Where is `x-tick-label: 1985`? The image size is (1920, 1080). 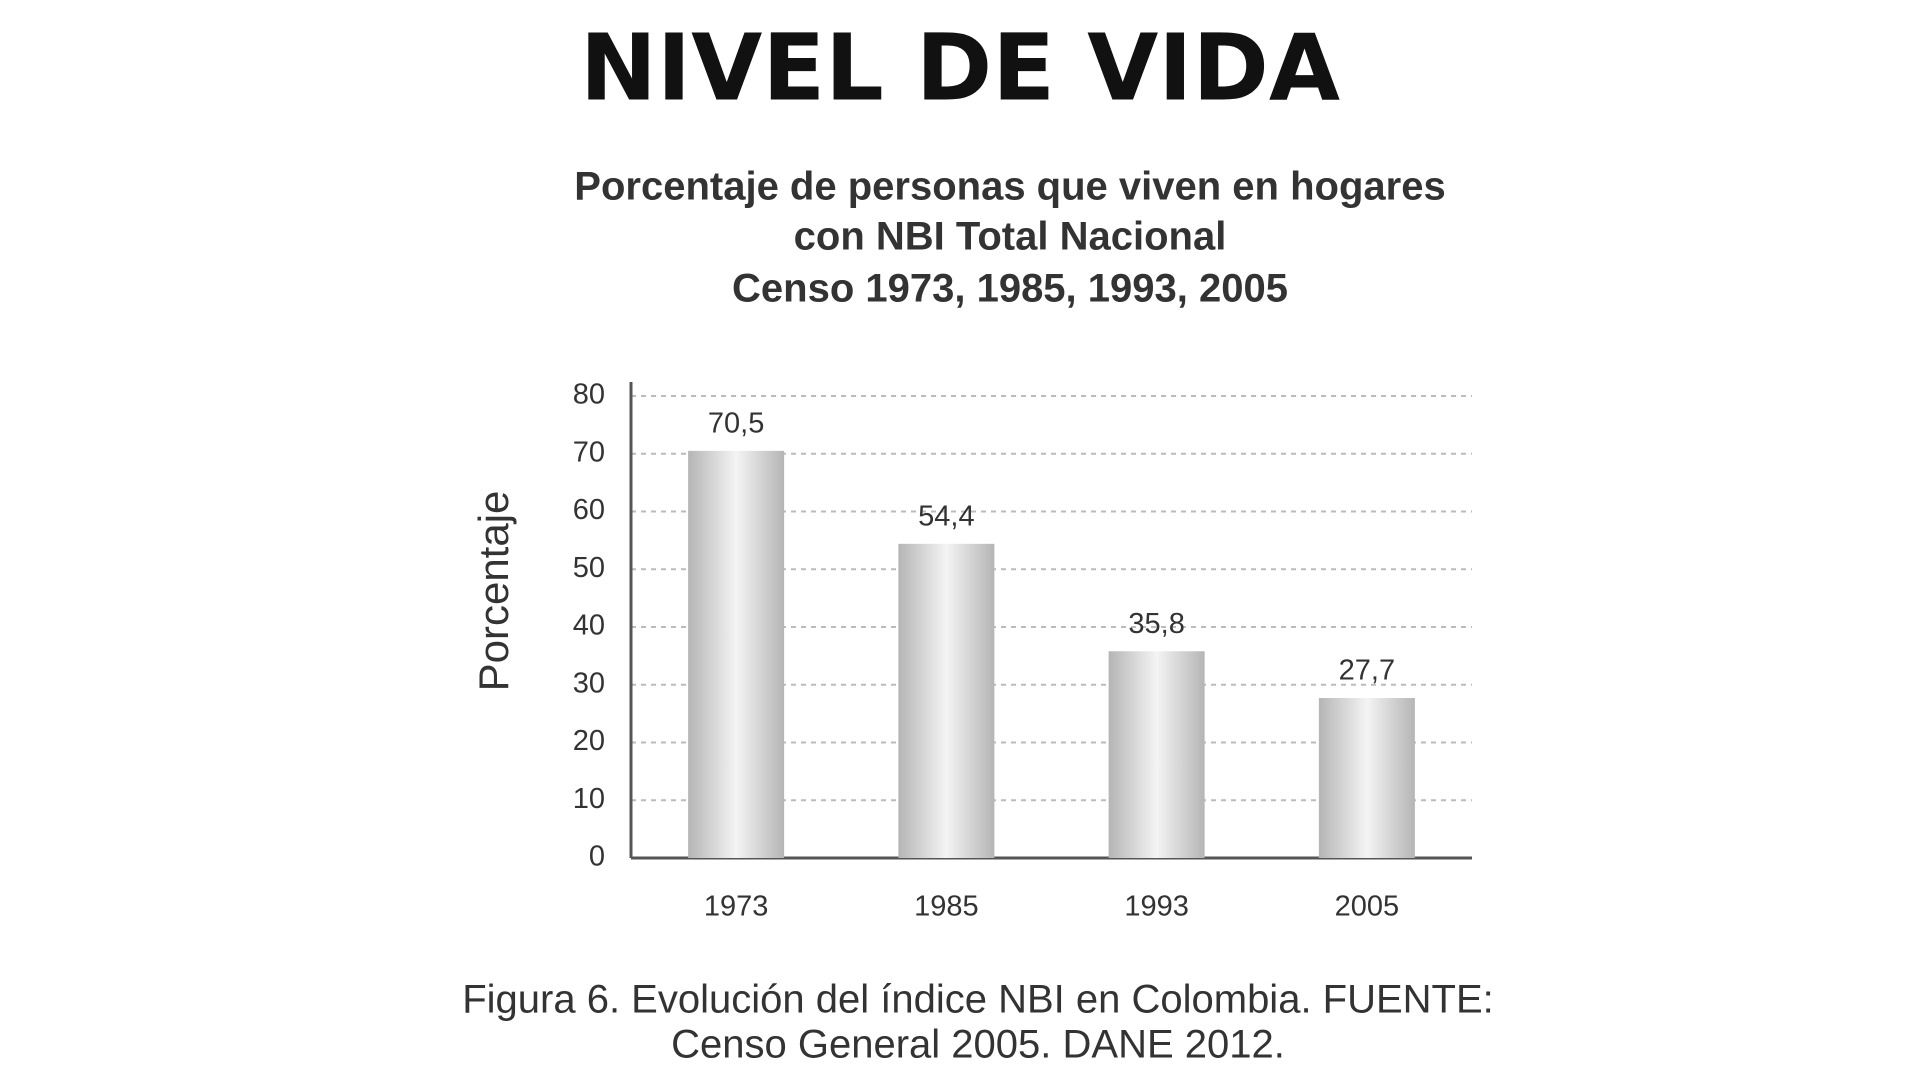
x-tick-label: 1985 is located at coordinates (946, 907).